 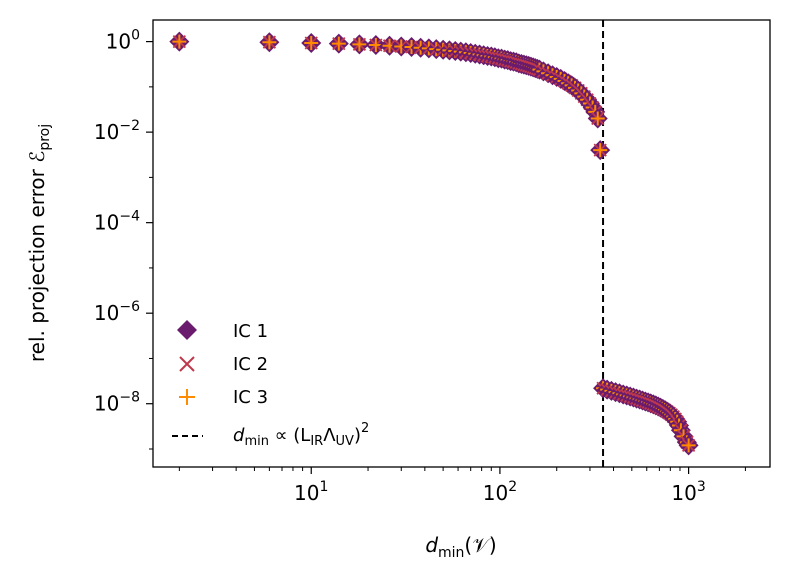 I want to click on y-tick-label: 10⁰, so click(x=123, y=41).